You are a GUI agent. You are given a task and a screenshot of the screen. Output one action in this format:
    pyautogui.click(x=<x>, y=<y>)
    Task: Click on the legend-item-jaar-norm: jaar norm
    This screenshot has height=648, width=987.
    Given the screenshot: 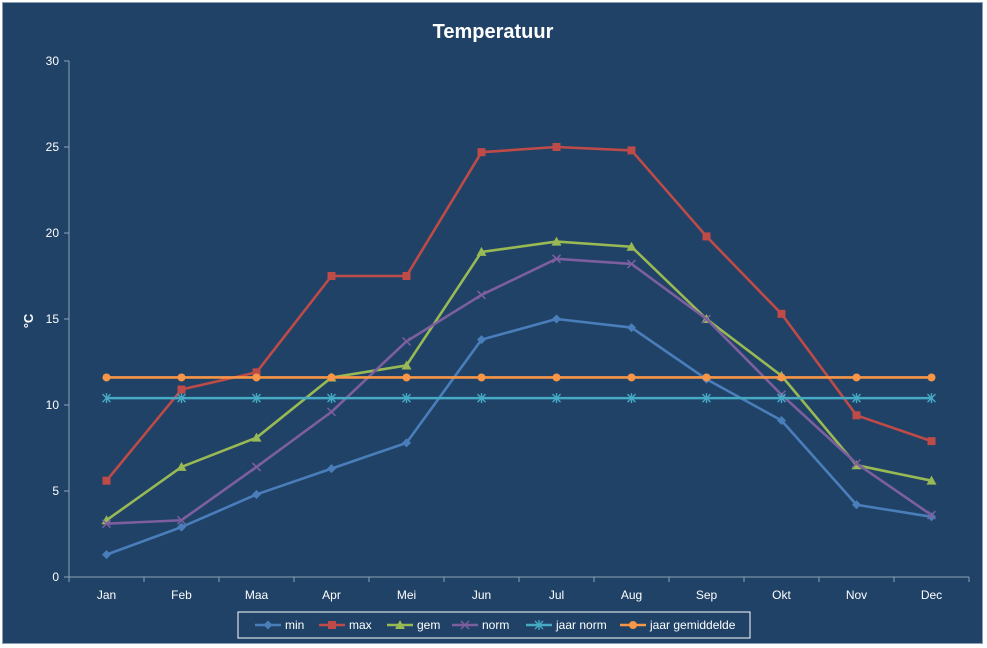 What is the action you would take?
    pyautogui.click(x=566, y=625)
    